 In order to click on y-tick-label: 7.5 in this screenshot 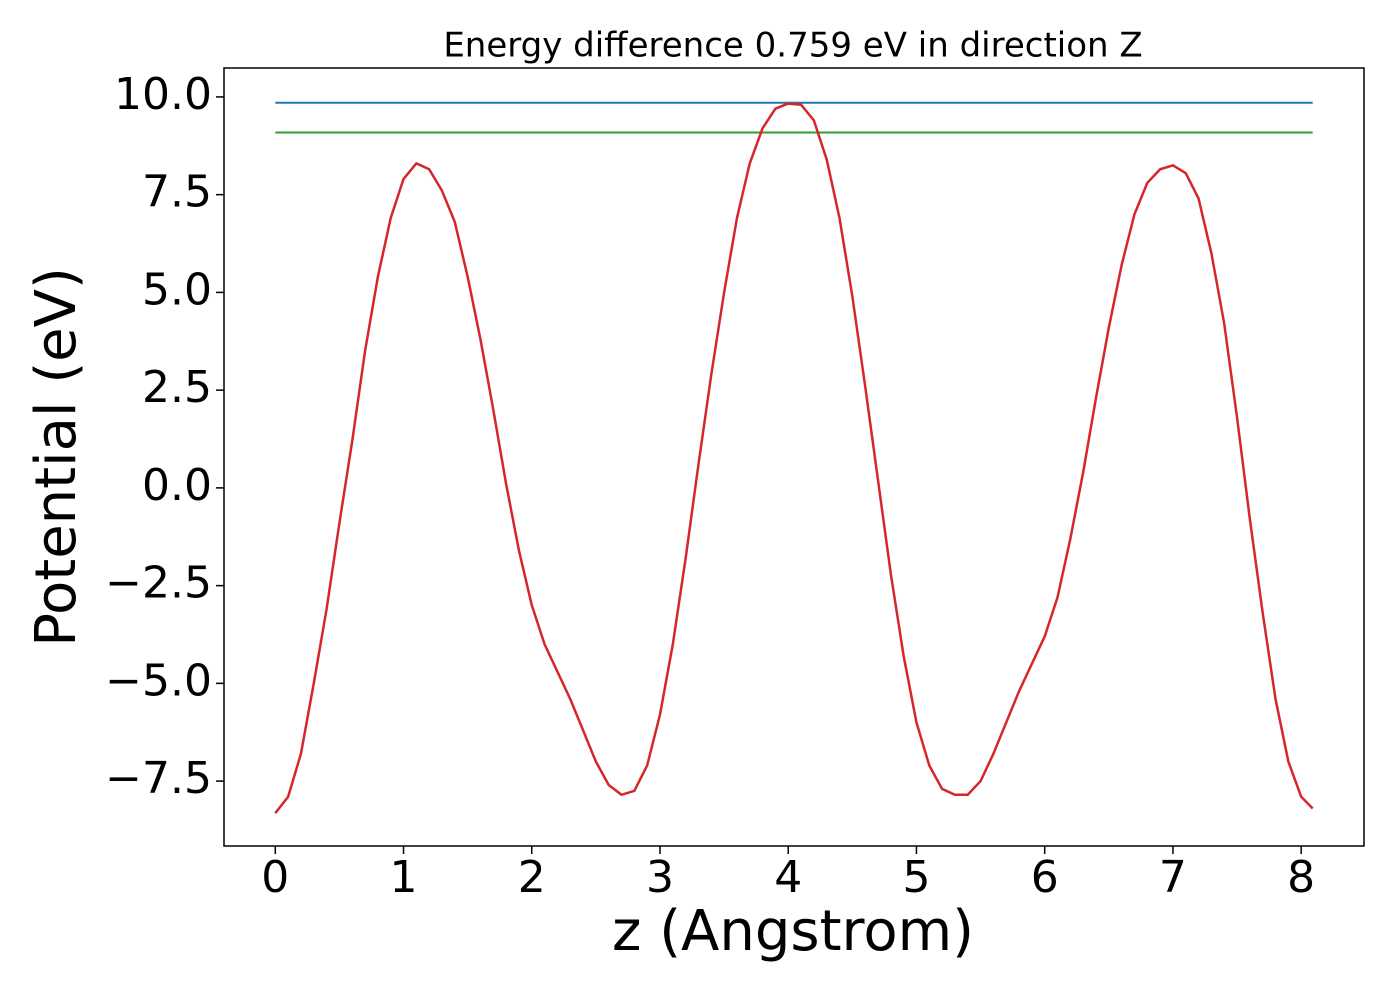, I will do `click(177, 192)`.